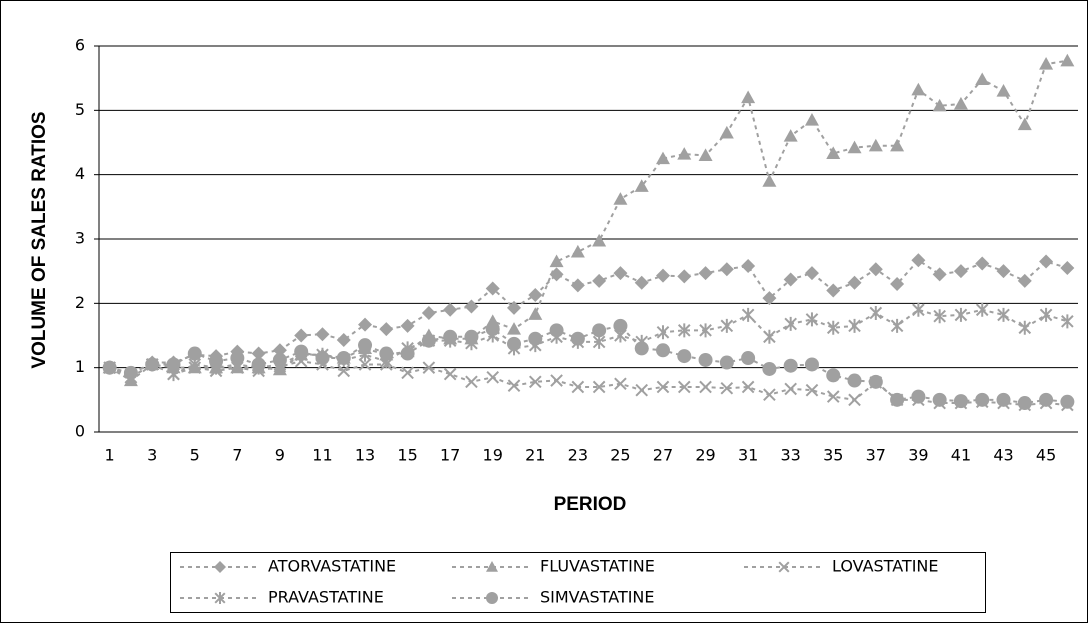  What do you see at coordinates (332, 566) in the screenshot?
I see `legend-label: ATORVASTATINE` at bounding box center [332, 566].